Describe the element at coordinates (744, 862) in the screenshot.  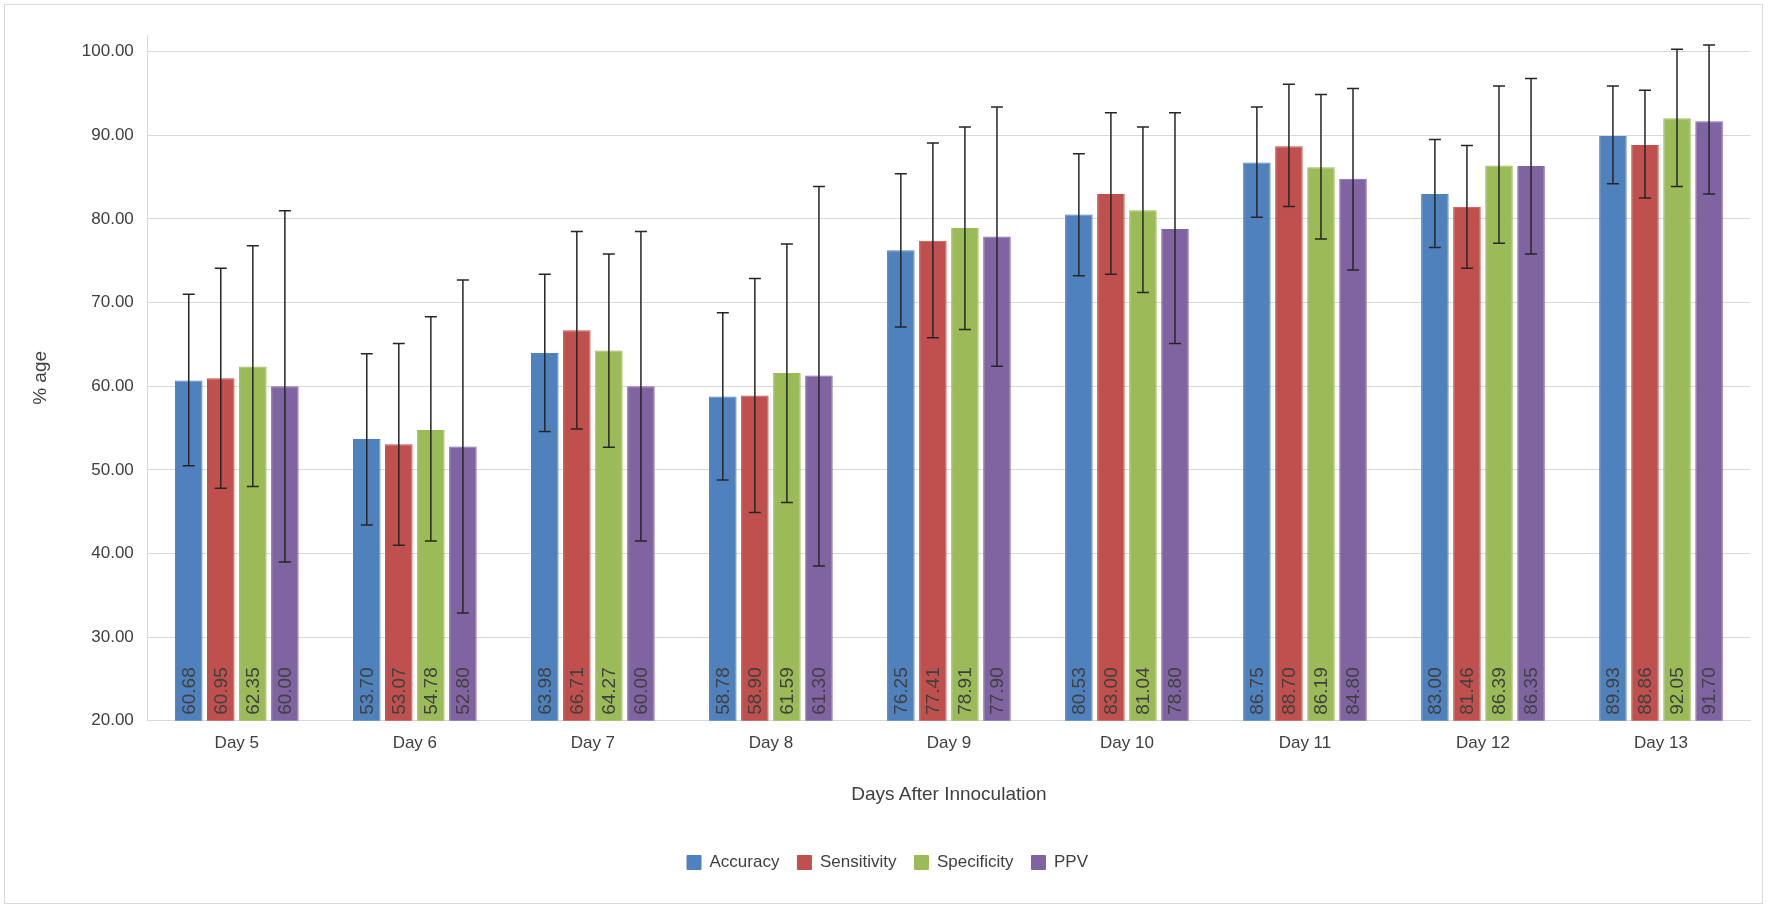
I see `legend-label: Accuracy` at that location.